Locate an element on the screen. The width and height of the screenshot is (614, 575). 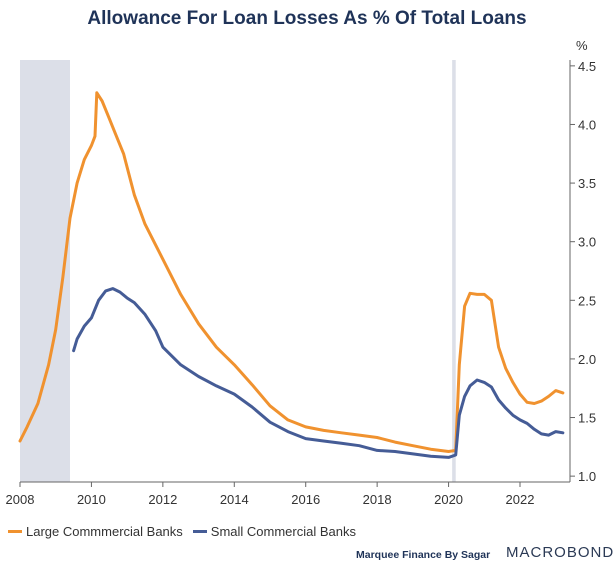
y-tick-label-3.0: 3.0 is located at coordinates (587, 242).